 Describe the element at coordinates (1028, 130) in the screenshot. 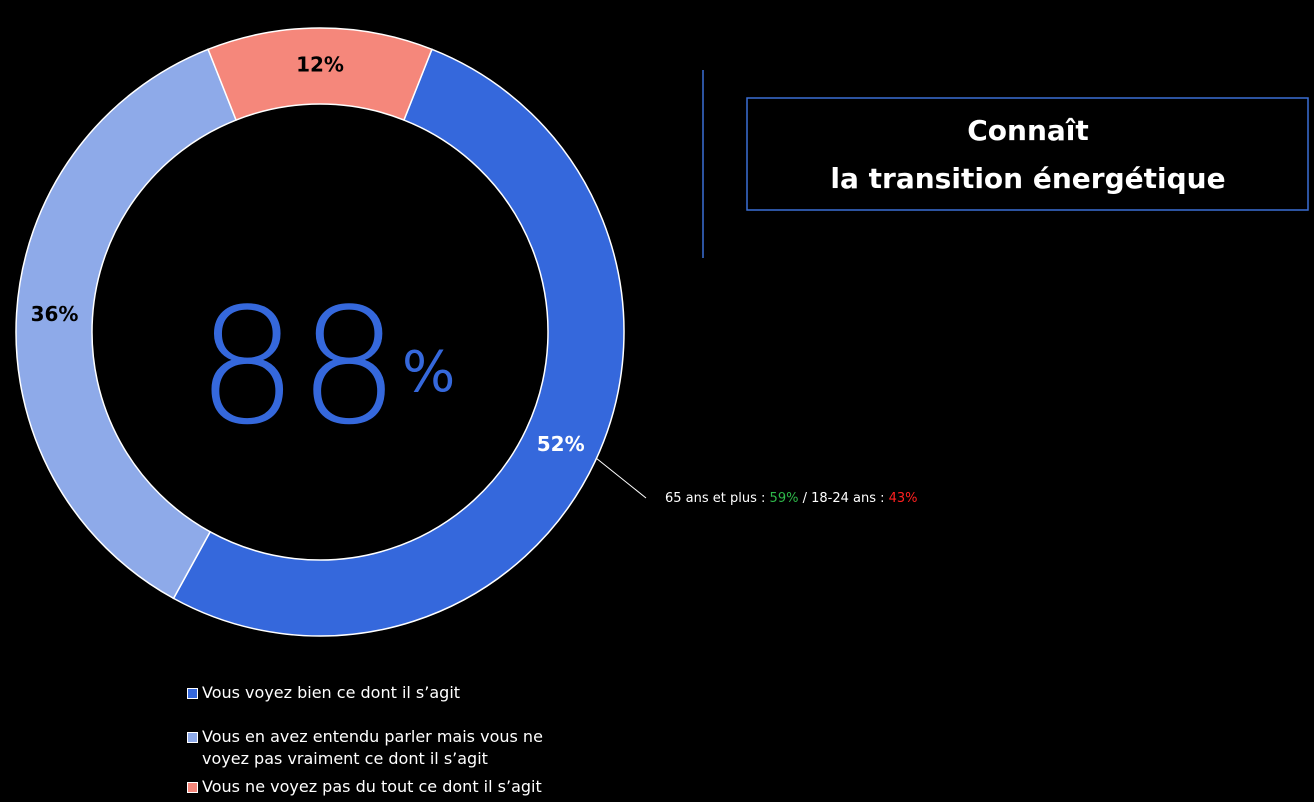

I see `box-title: Connaît` at that location.